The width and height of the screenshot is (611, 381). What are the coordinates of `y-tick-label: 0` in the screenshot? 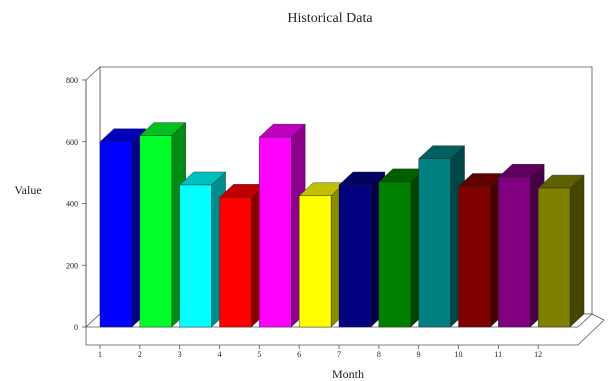 It's located at (76, 327).